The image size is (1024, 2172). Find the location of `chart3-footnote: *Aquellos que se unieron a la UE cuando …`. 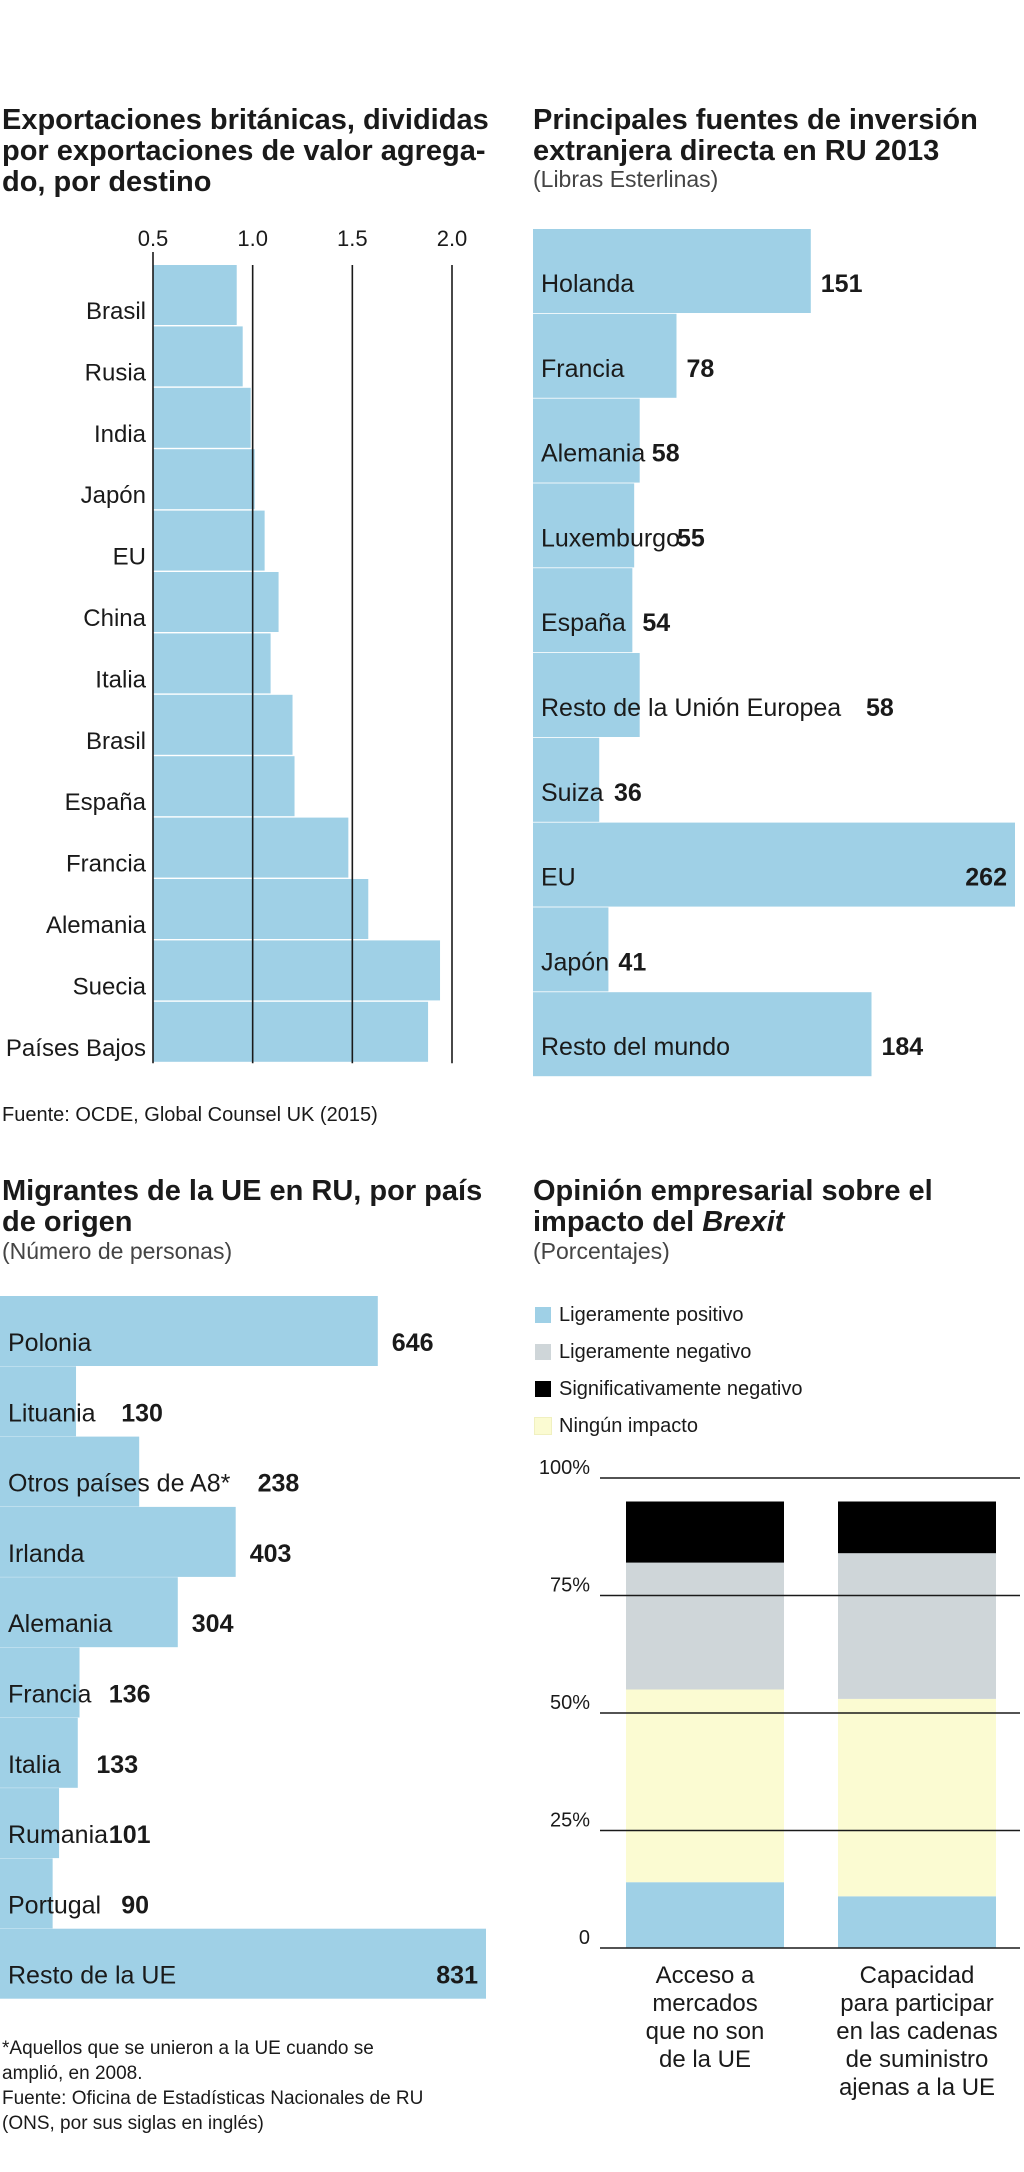

chart3-footnote: *Aquellos que se unieron a la UE cuando … is located at coordinates (213, 2086).